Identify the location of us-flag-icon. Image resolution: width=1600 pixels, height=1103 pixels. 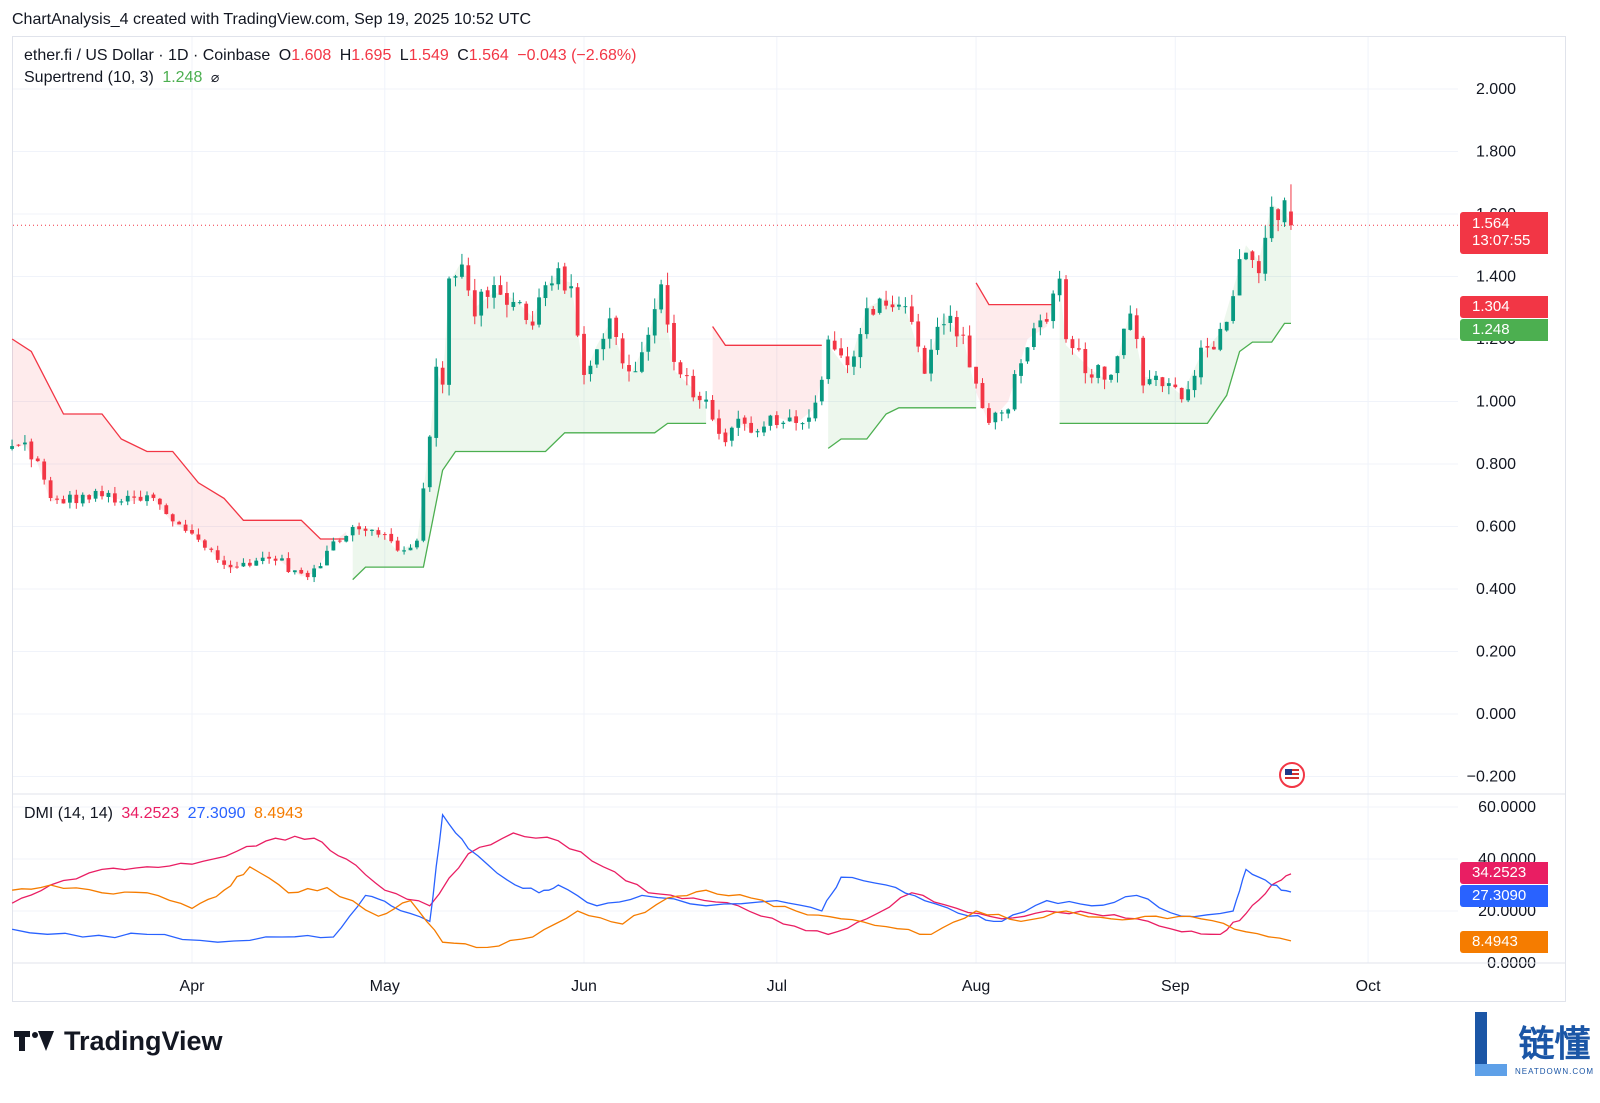
(1292, 775).